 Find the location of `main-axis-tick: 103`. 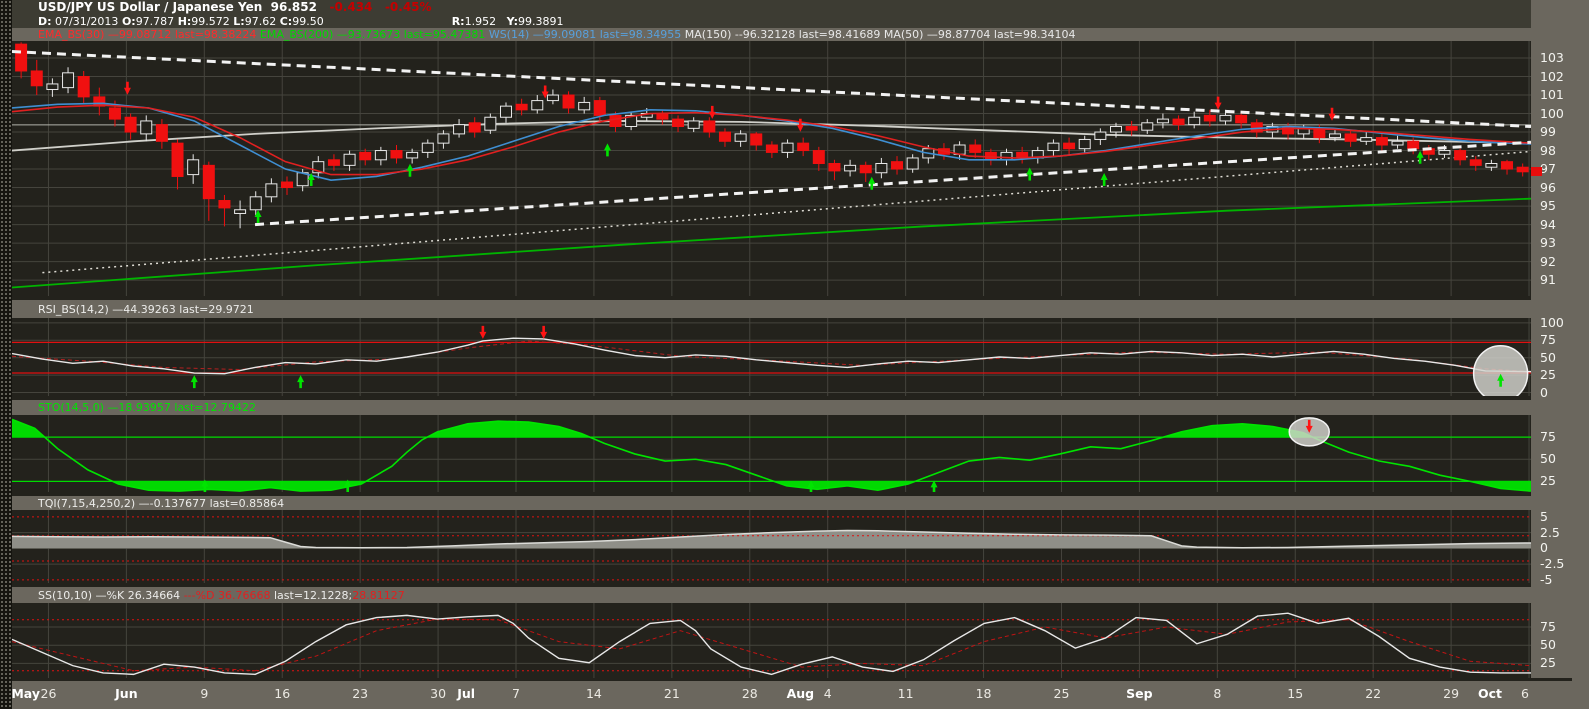

main-axis-tick: 103 is located at coordinates (1552, 58).